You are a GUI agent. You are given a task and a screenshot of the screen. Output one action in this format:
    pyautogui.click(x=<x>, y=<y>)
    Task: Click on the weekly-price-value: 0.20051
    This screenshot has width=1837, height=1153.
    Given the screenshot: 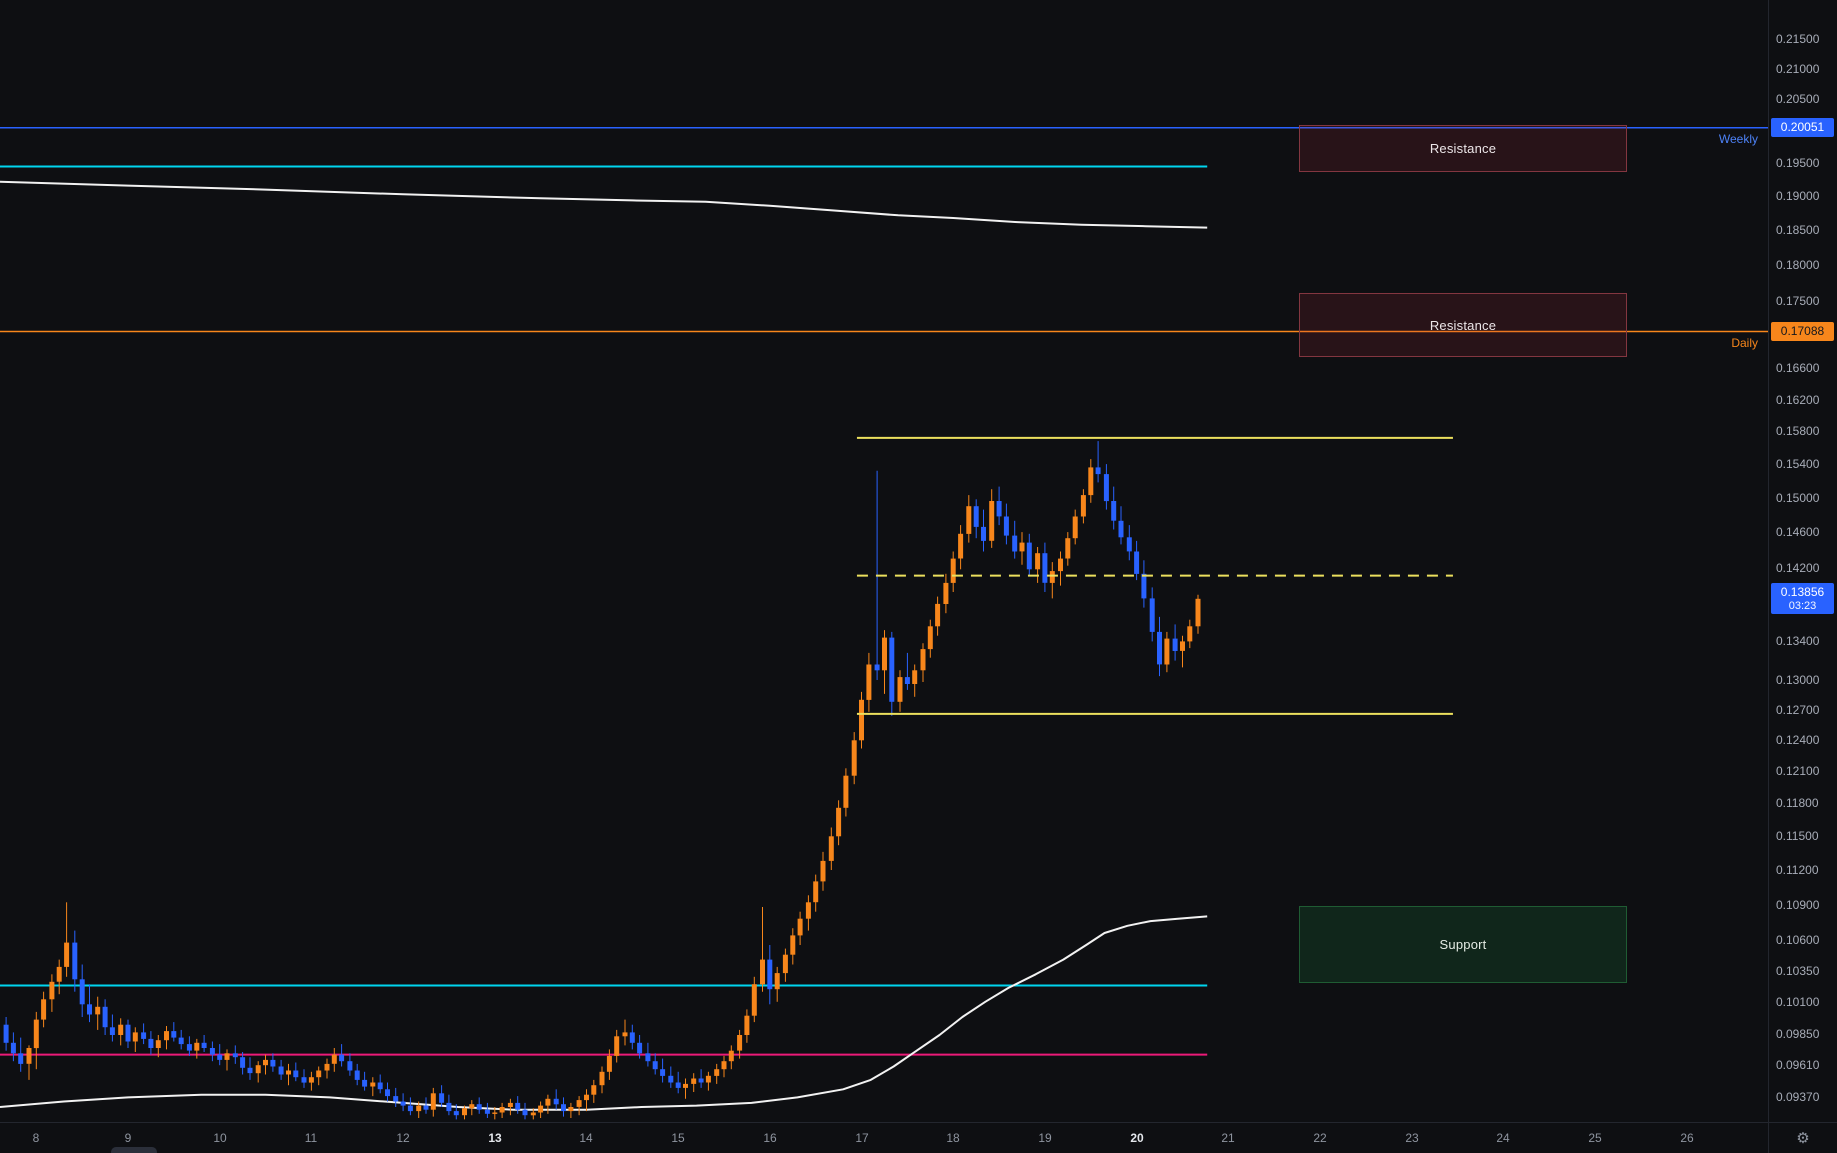 What is the action you would take?
    pyautogui.click(x=1802, y=127)
    